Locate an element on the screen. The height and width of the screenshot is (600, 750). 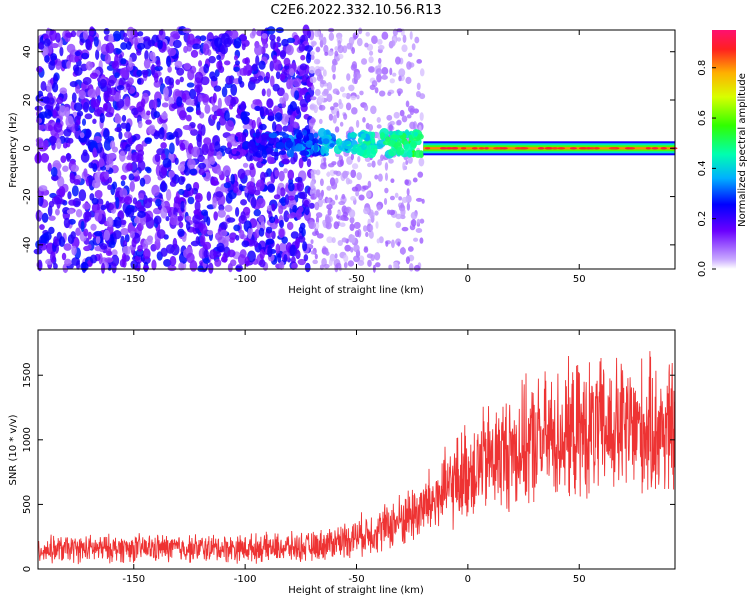
y-tick-label: 1500 is located at coordinates (27, 374).